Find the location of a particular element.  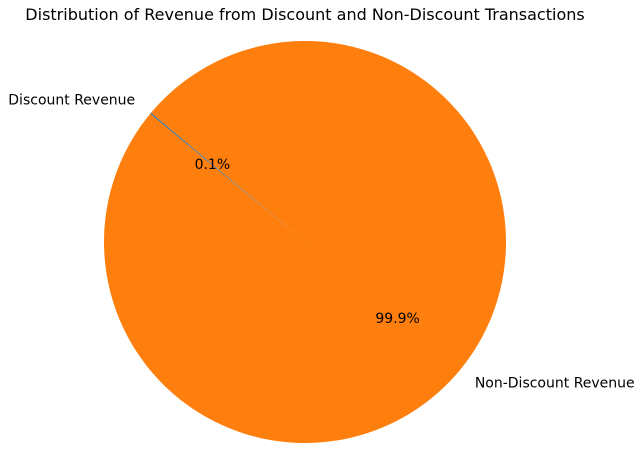

slice-label-discount-revenue: Discount Revenue is located at coordinates (71, 100).